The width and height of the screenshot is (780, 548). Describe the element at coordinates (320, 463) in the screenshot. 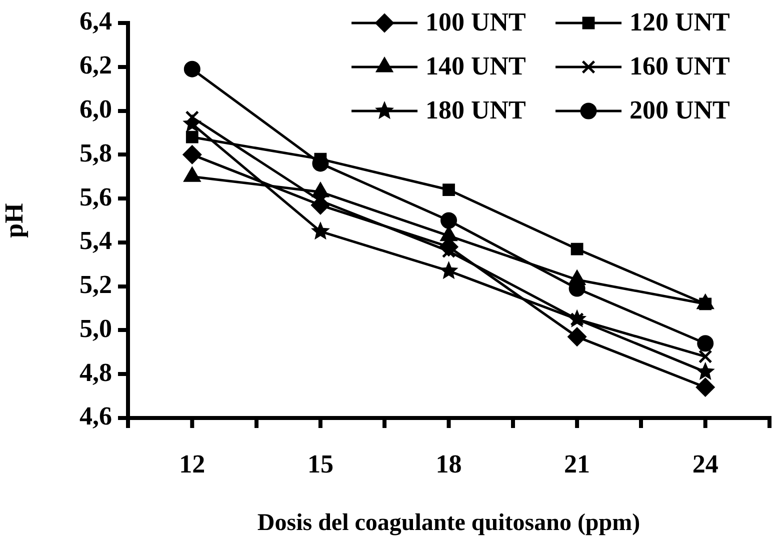

I see `x-tick-label: 15` at that location.